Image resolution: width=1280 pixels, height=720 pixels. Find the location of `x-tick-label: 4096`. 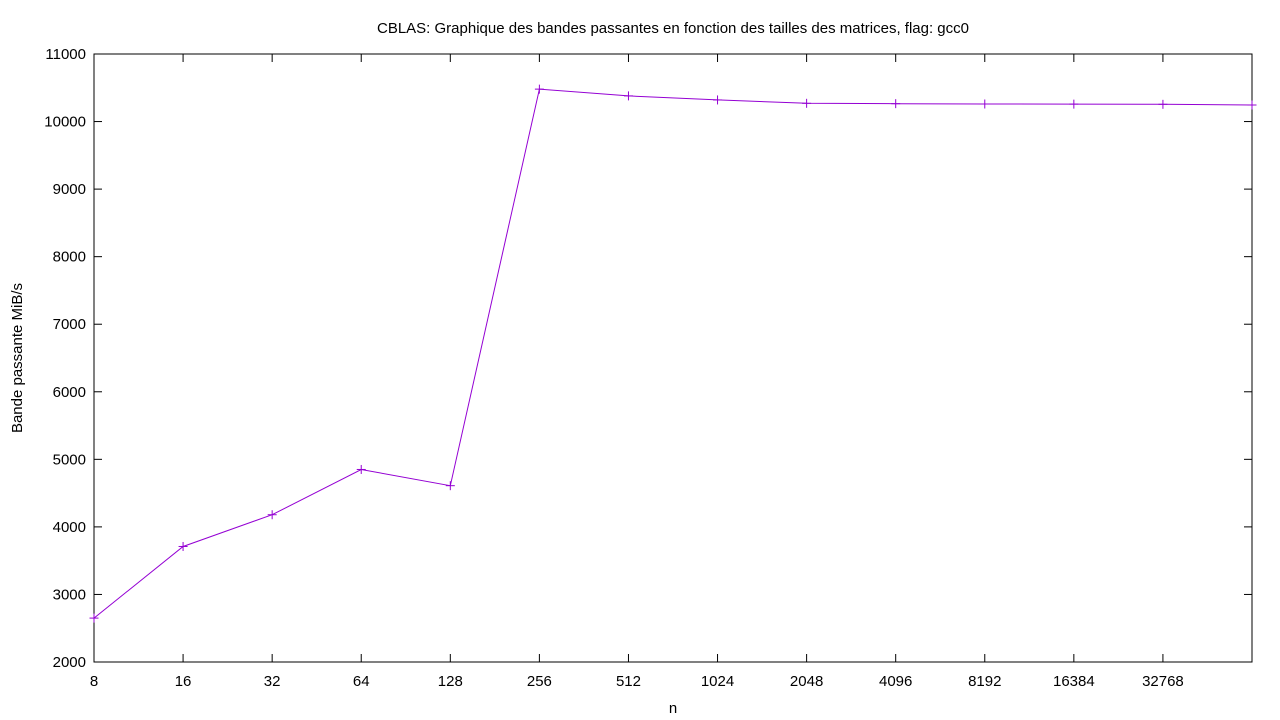

x-tick-label: 4096 is located at coordinates (895, 681).